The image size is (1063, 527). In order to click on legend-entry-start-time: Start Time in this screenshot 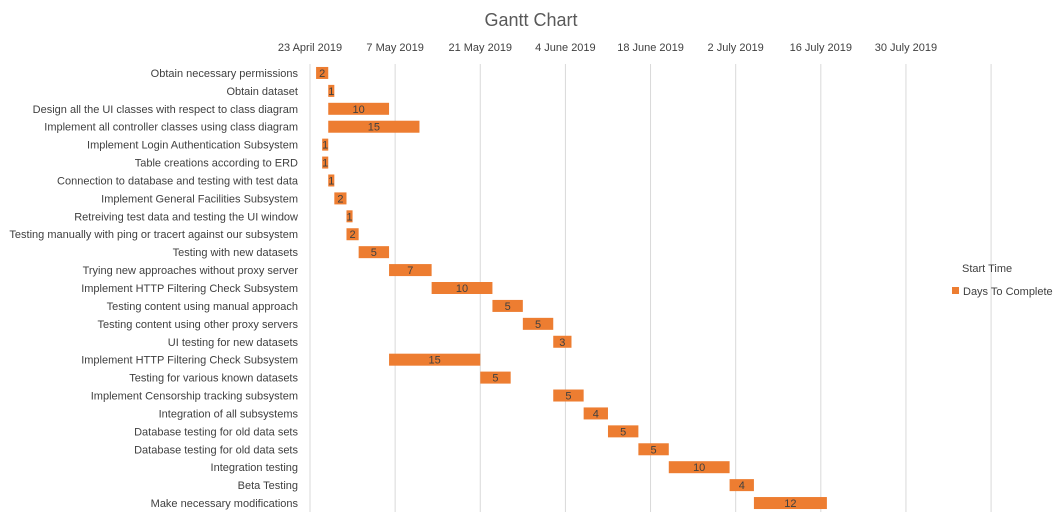, I will do `click(987, 269)`.